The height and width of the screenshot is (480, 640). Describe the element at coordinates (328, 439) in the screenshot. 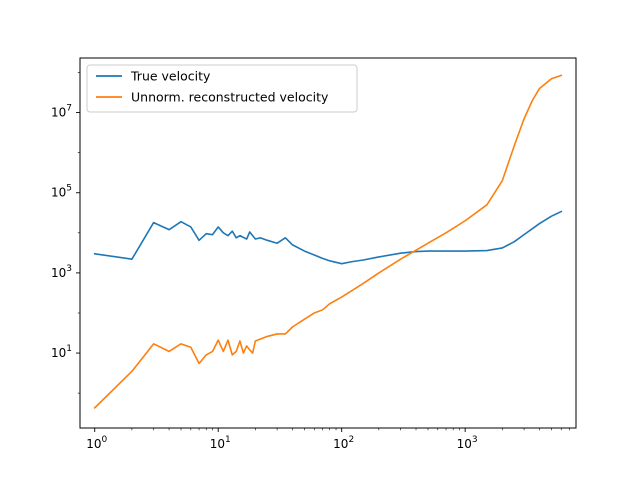

I see `x-axis: 10⁰ 10¹ 10² 10³` at that location.